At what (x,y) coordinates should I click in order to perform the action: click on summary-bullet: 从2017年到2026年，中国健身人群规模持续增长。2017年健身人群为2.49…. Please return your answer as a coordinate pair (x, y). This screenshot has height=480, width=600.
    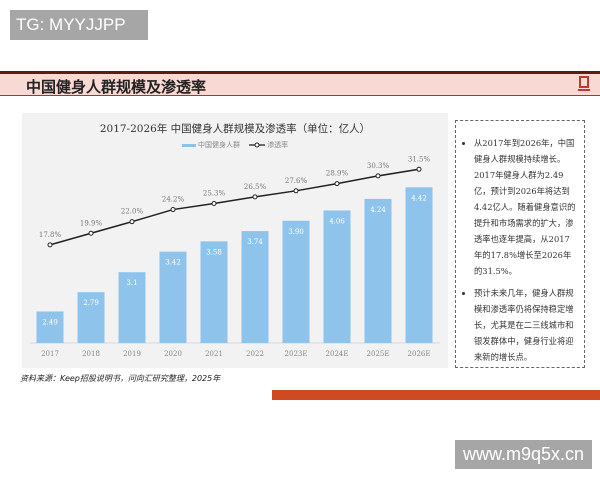
    Looking at the image, I should click on (526, 207).